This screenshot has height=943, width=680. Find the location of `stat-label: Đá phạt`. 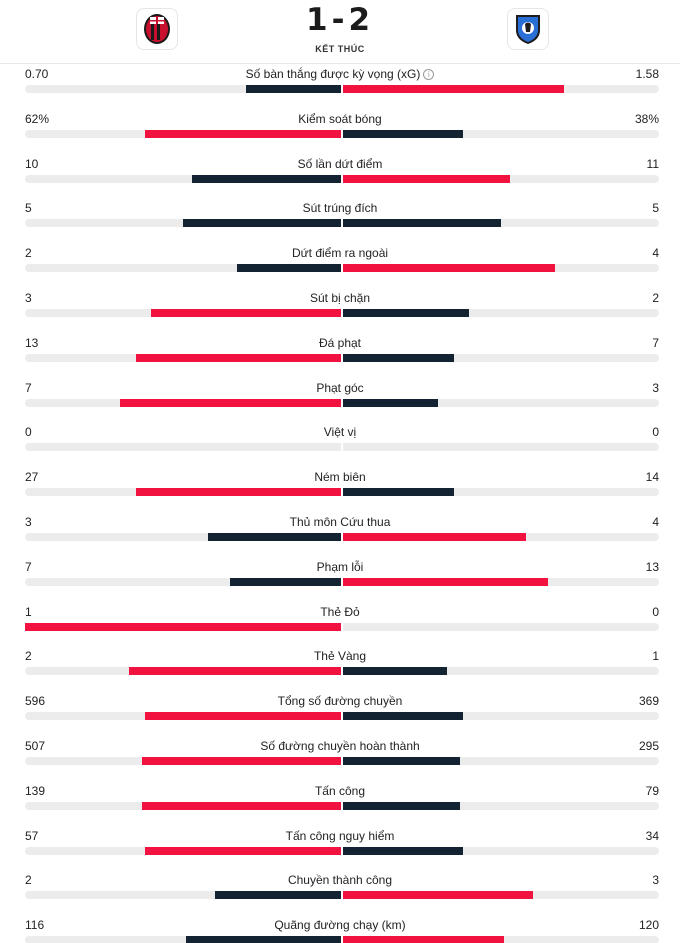

stat-label: Đá phạt is located at coordinates (340, 343).